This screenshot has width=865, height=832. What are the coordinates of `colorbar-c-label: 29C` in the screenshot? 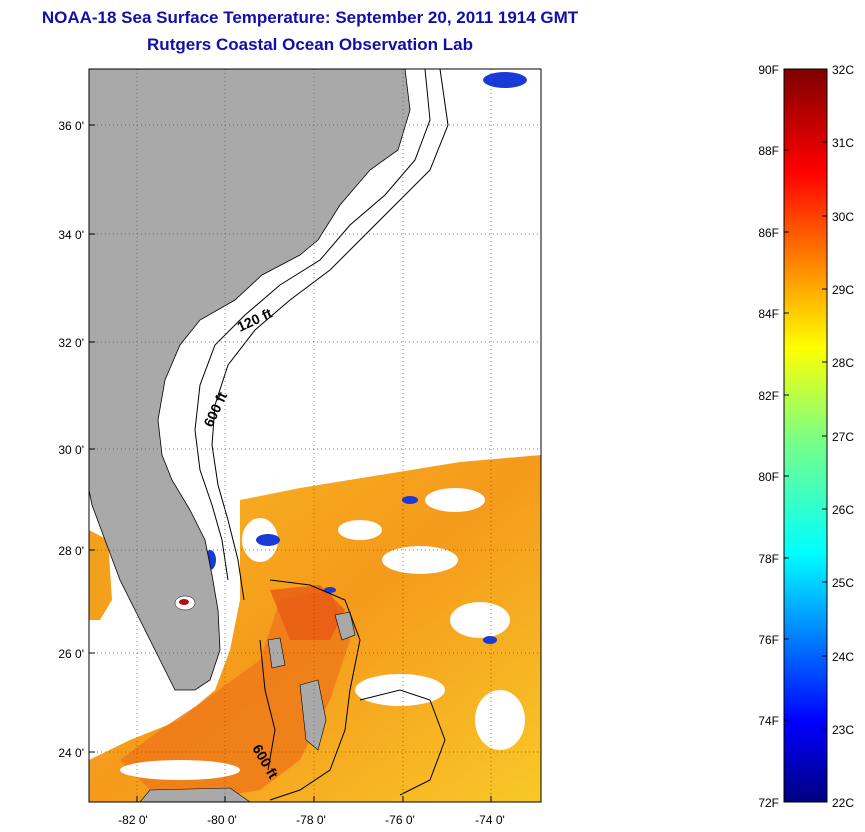 It's located at (843, 290).